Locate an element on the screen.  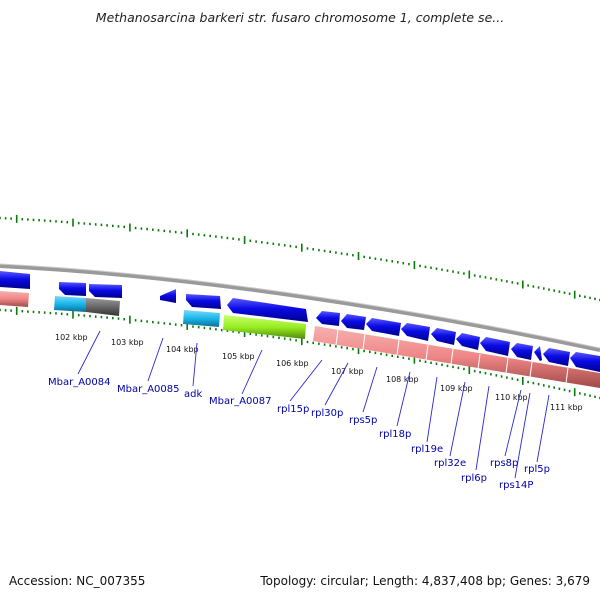
gene-label: rpl32e is located at coordinates (450, 463).